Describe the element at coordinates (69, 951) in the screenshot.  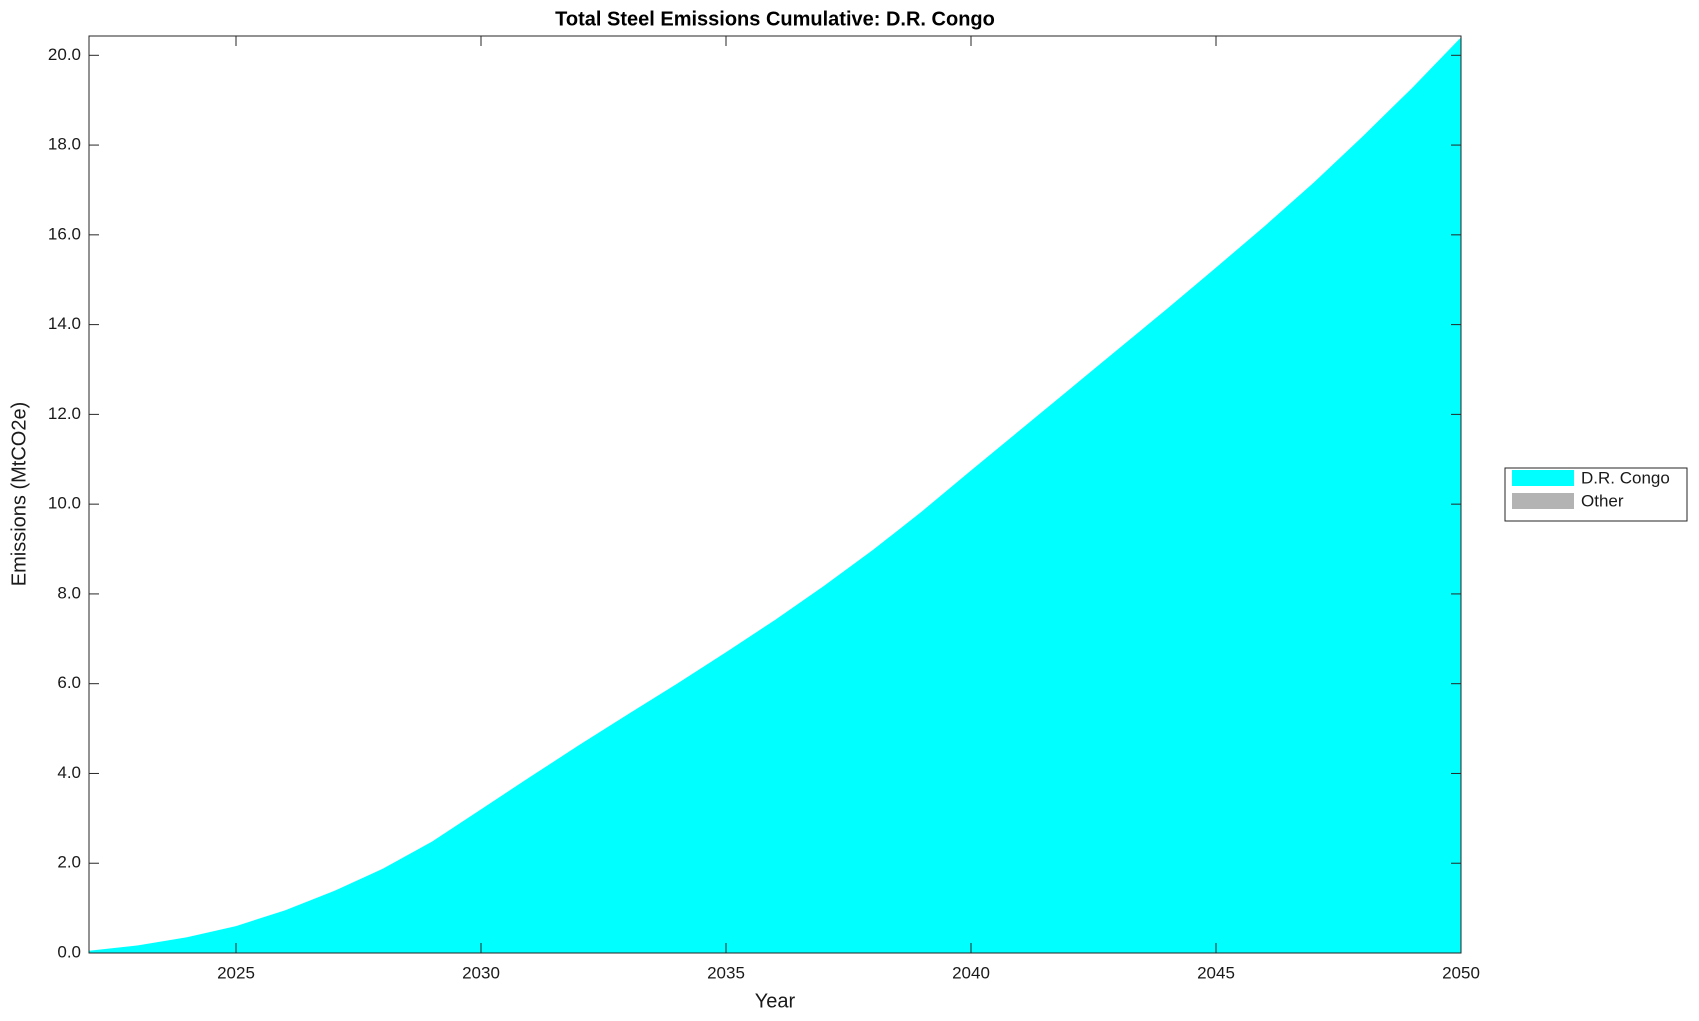
I see `y-tick-label: 0.0` at that location.